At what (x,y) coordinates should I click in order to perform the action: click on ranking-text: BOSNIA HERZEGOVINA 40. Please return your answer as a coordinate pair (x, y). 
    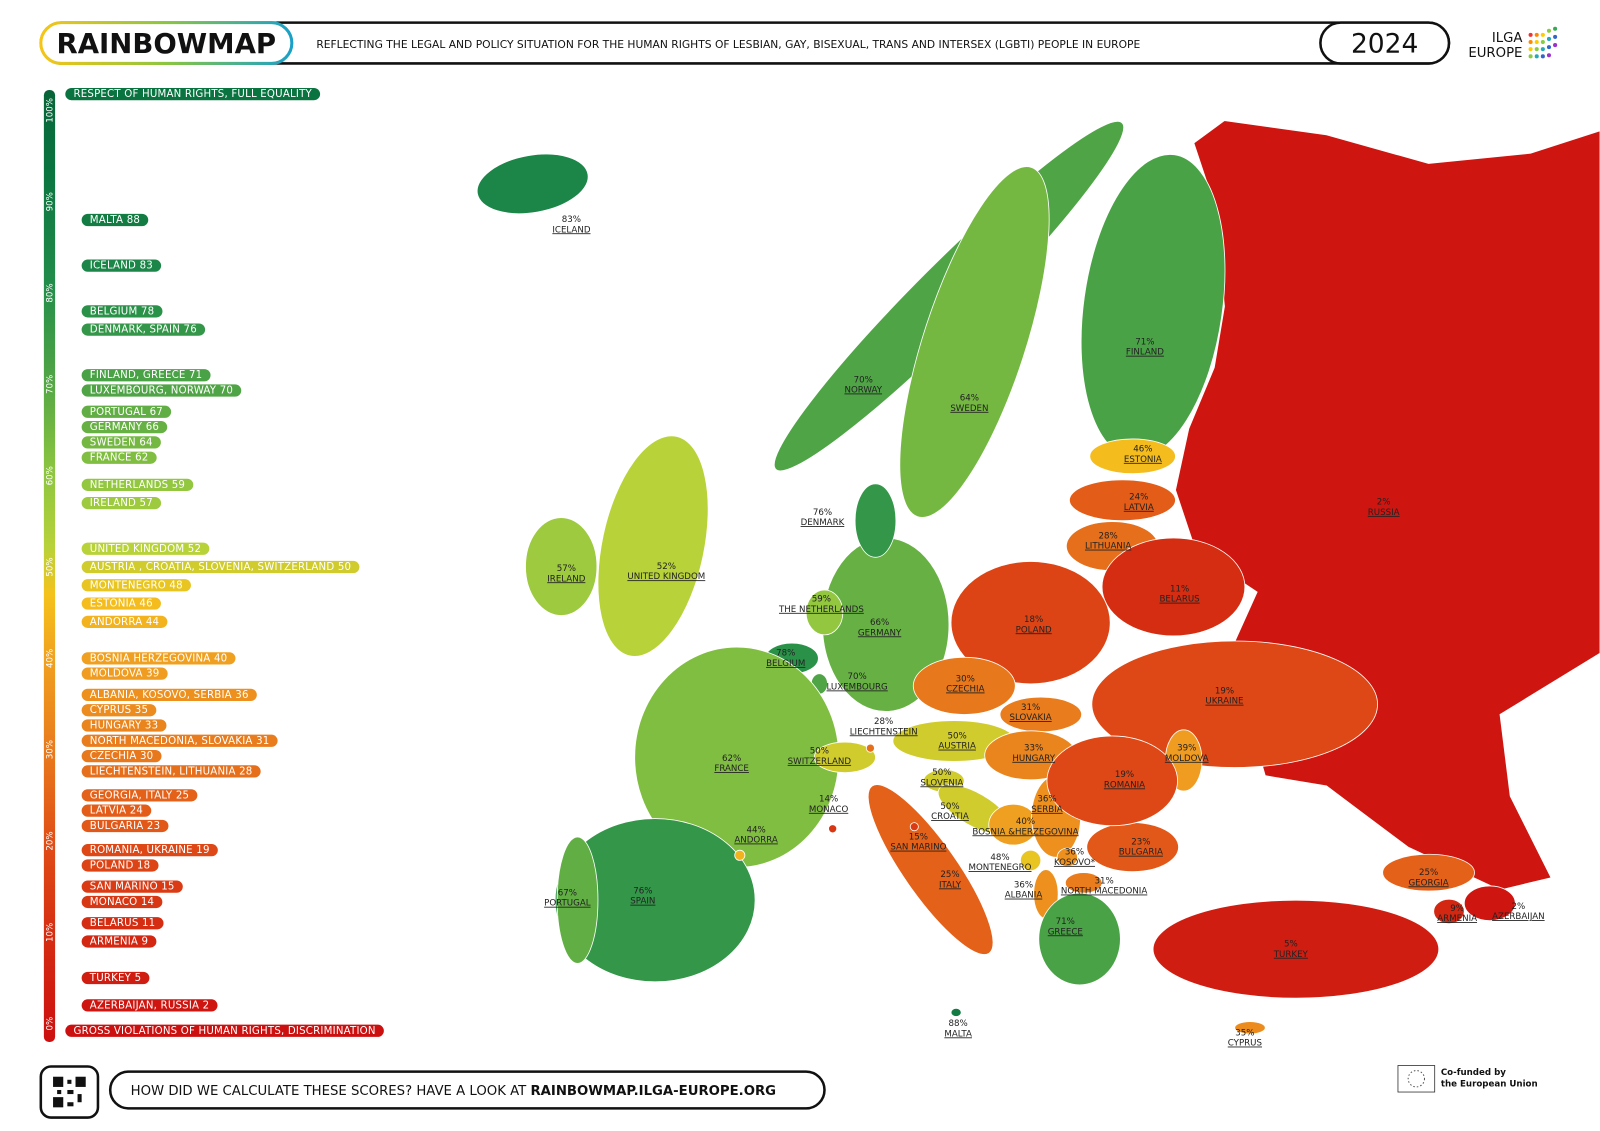
    Looking at the image, I should click on (159, 658).